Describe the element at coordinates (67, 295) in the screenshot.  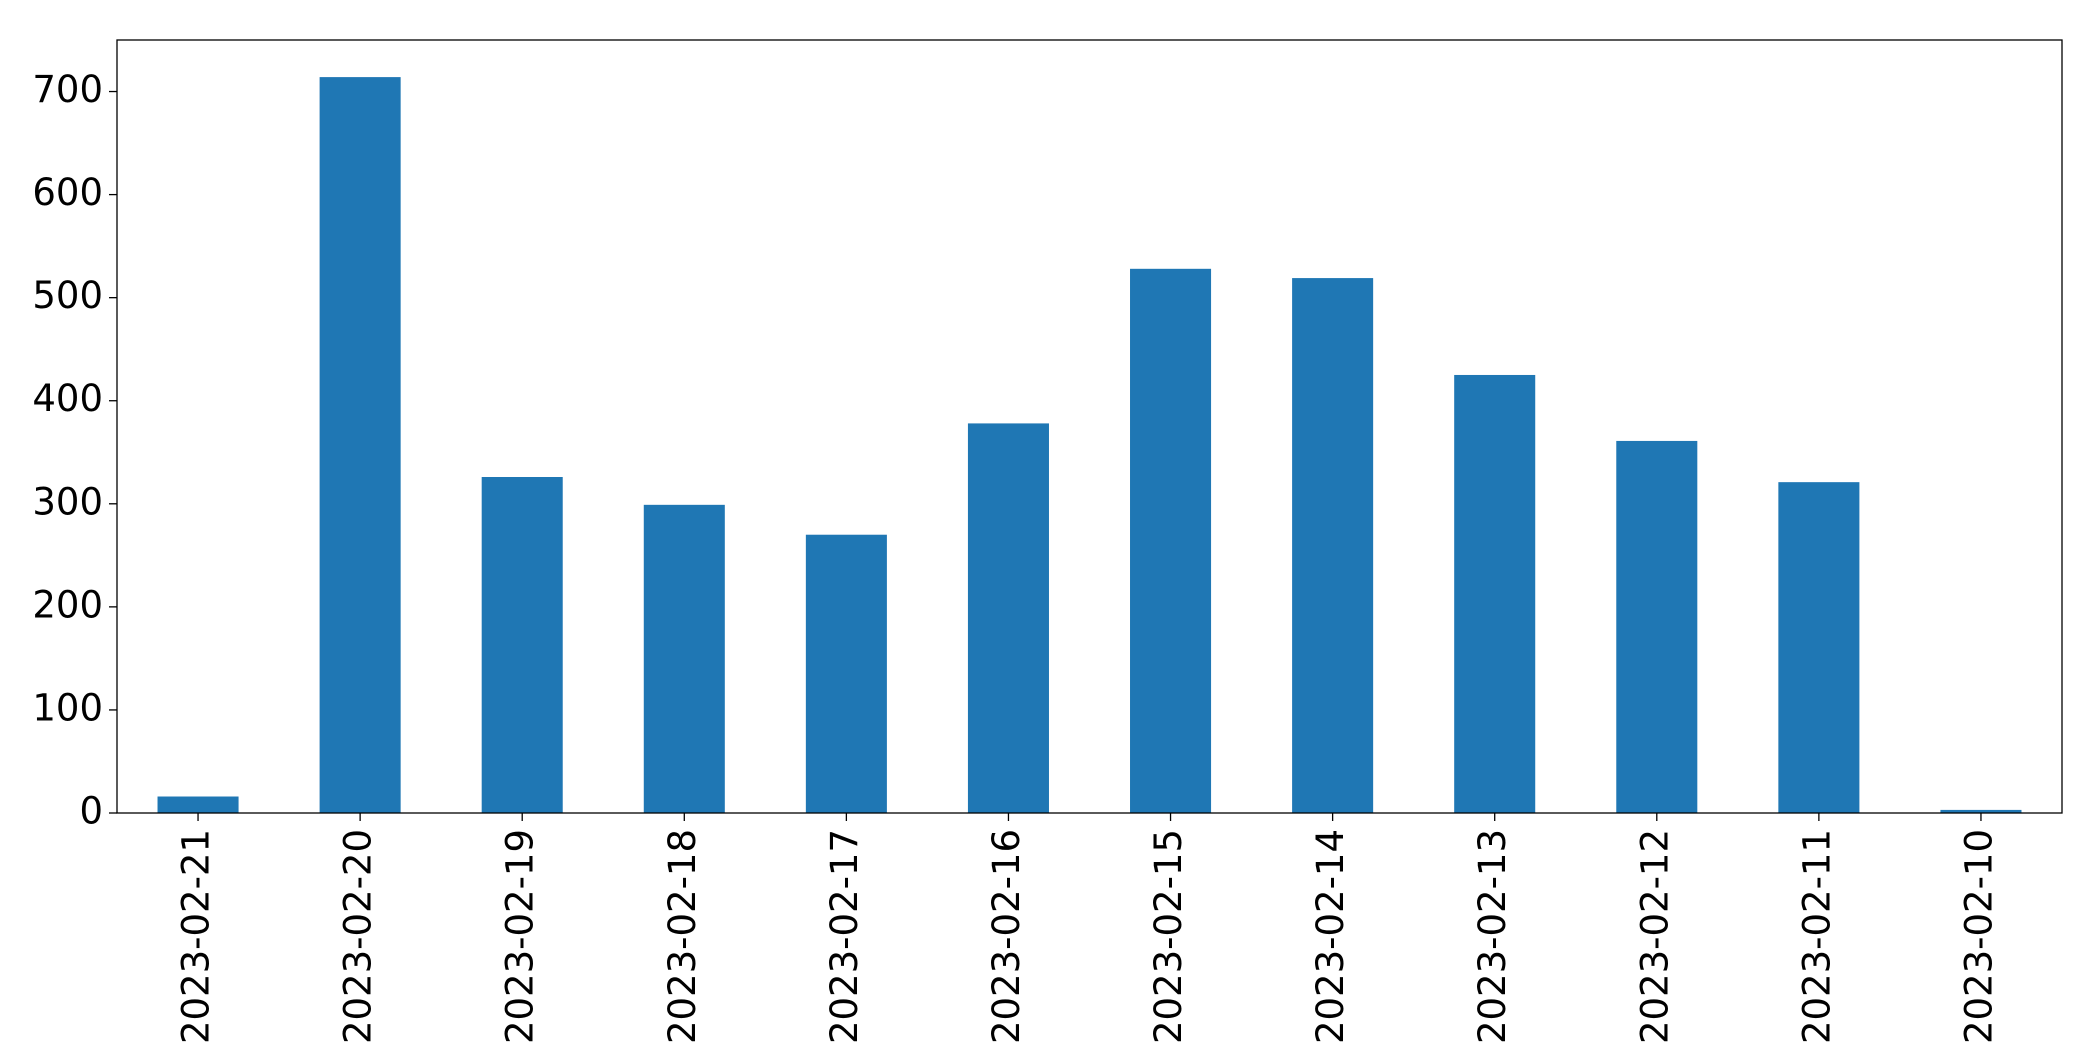
I see `y-tick-label: 500` at that location.